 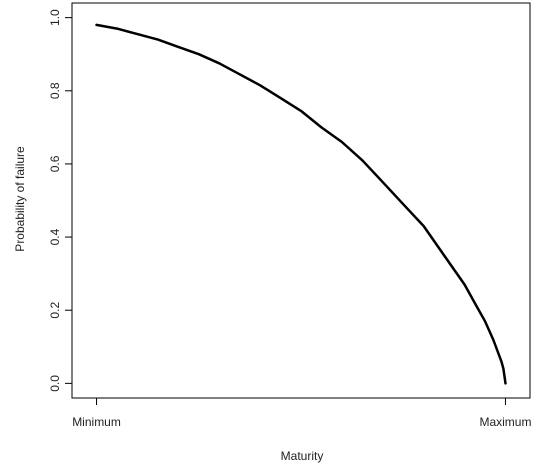 What do you see at coordinates (96, 422) in the screenshot?
I see `x-tick-label-0: Minimum` at bounding box center [96, 422].